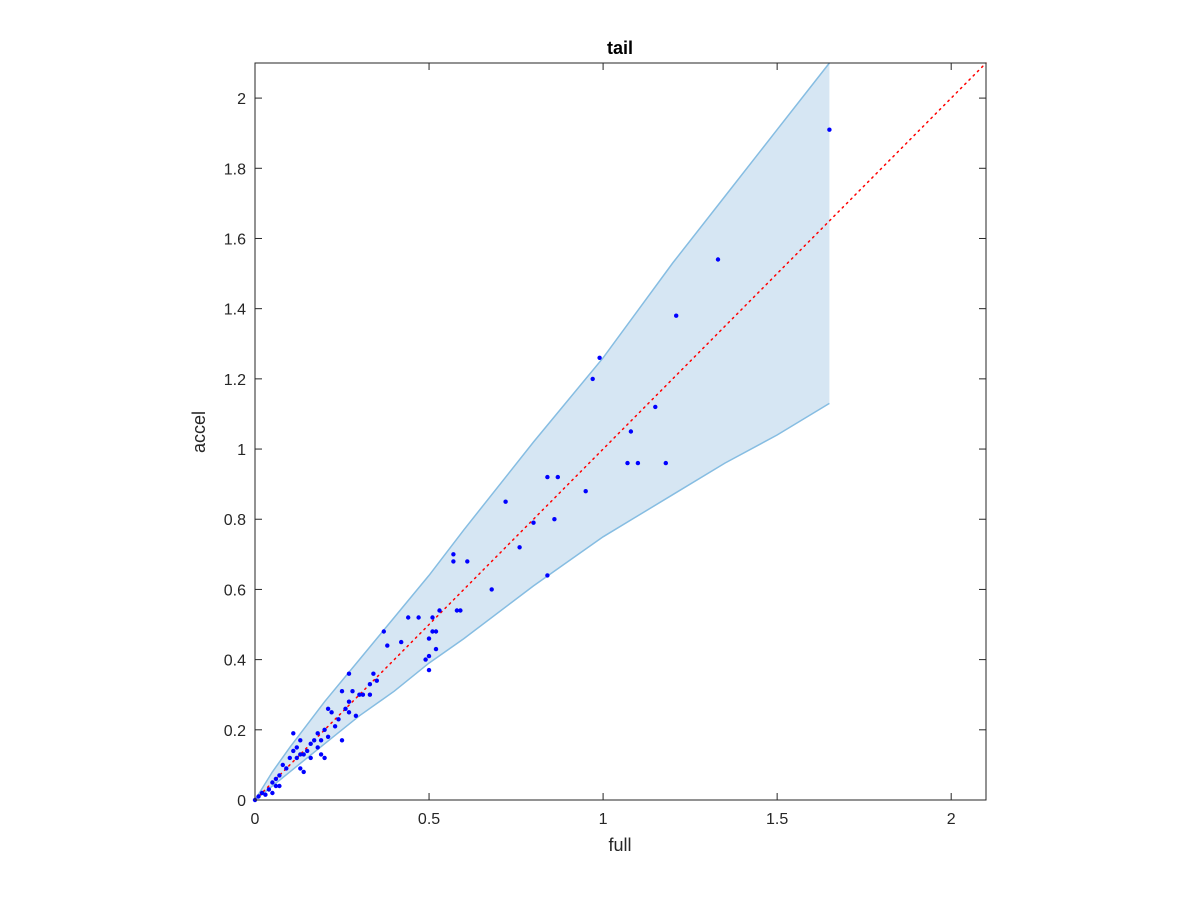  I want to click on x-tick-label: 1, so click(603, 819).